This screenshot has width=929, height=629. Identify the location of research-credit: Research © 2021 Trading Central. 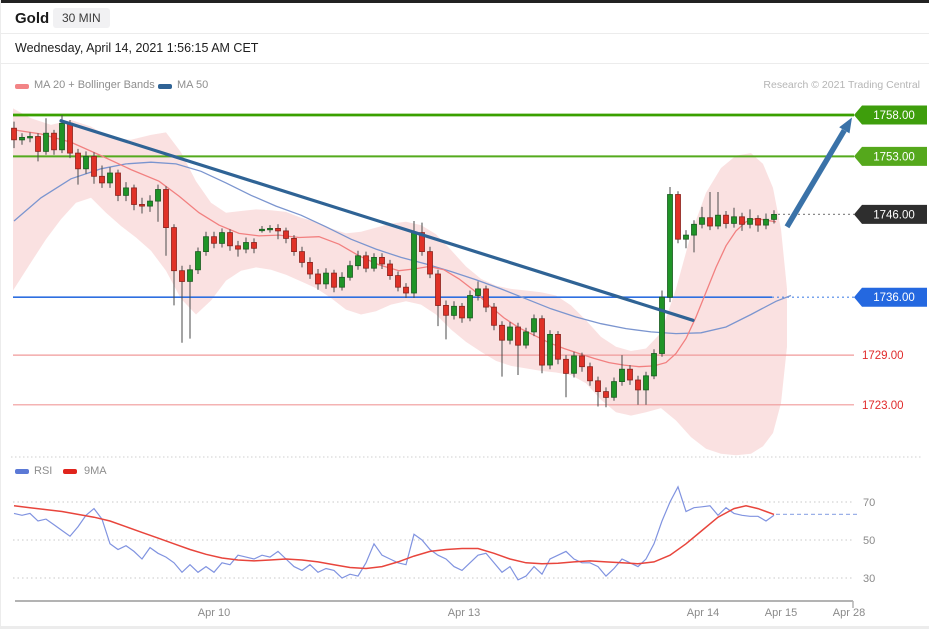
(841, 85).